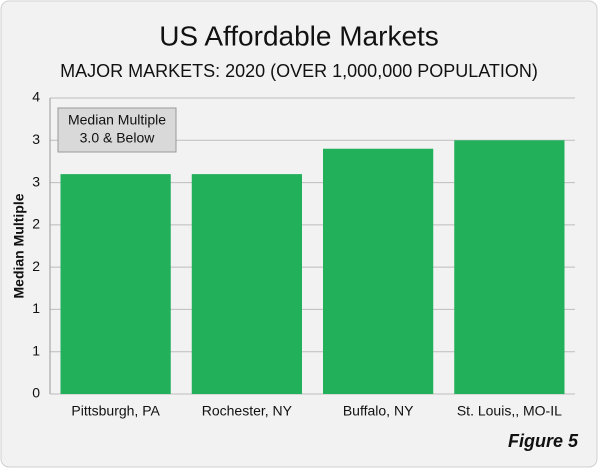 This screenshot has width=598, height=468. Describe the element at coordinates (36, 393) in the screenshot. I see `y-tick-label: 0` at that location.